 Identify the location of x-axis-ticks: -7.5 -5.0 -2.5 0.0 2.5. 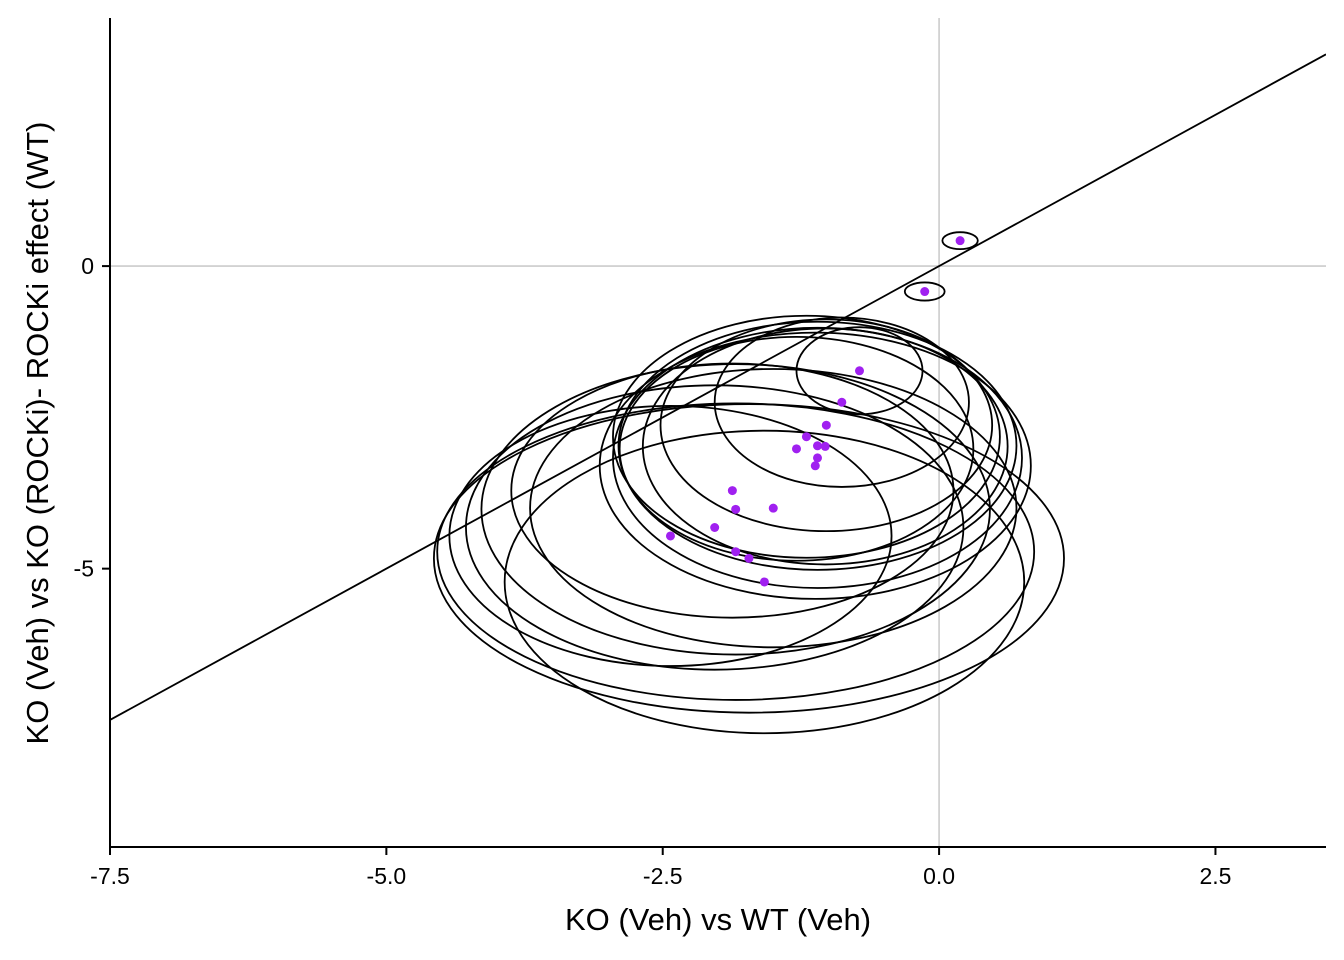
(660, 868).